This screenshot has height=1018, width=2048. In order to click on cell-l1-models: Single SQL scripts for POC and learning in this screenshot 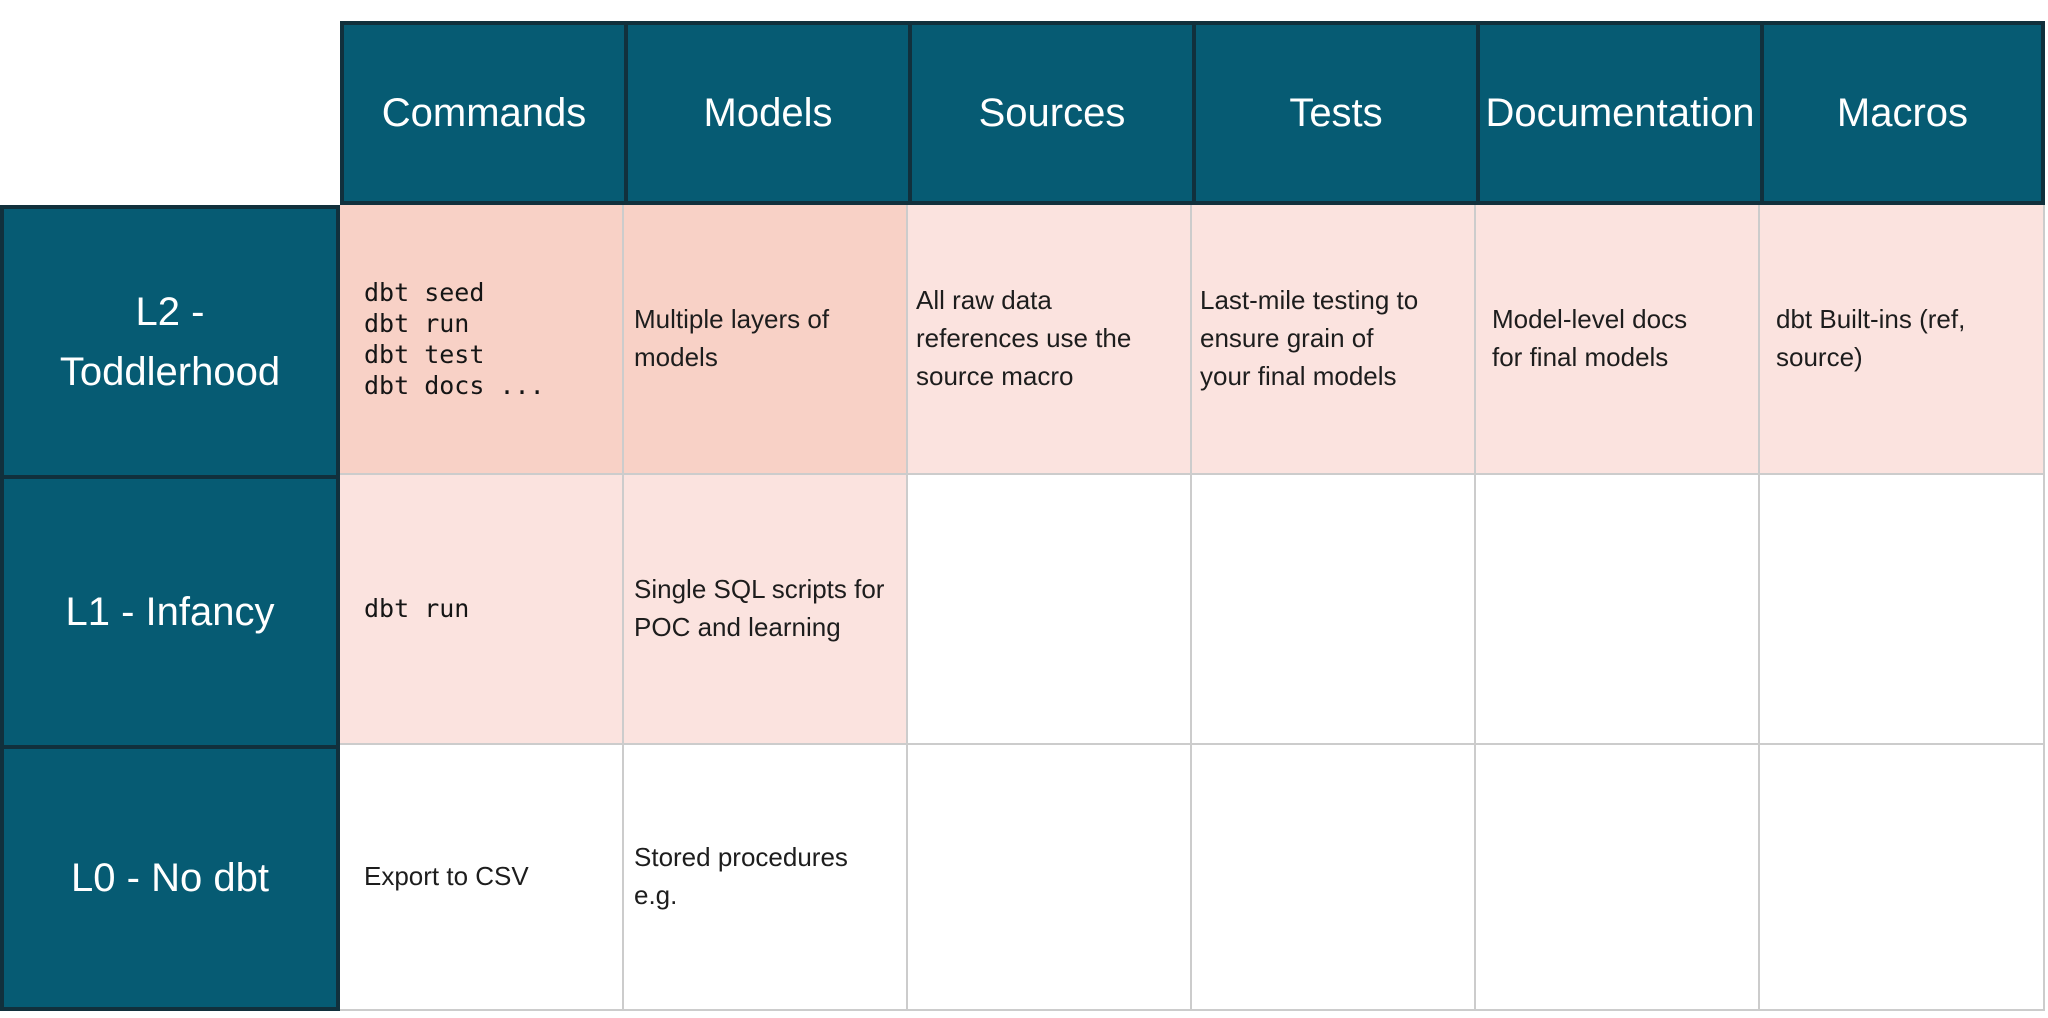, I will do `click(766, 610)`.